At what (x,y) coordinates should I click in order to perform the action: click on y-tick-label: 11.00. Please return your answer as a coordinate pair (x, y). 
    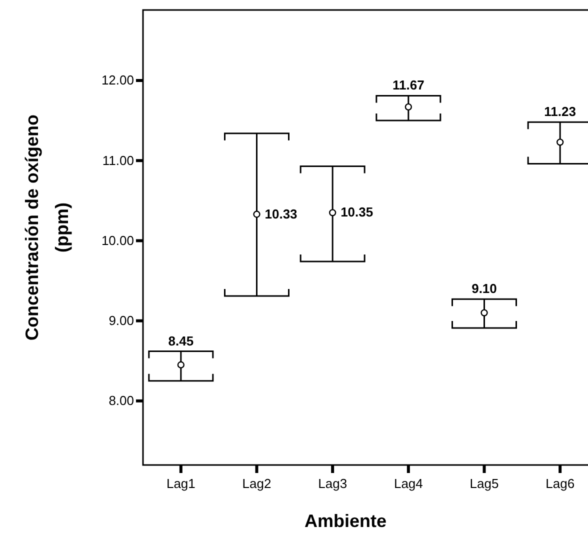
    Looking at the image, I should click on (118, 160).